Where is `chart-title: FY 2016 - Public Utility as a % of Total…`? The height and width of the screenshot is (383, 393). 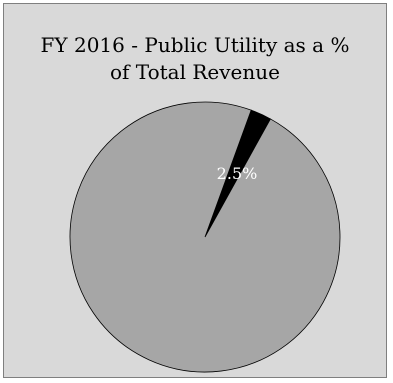 chart-title: FY 2016 - Public Utility as a % of Total… is located at coordinates (195, 59).